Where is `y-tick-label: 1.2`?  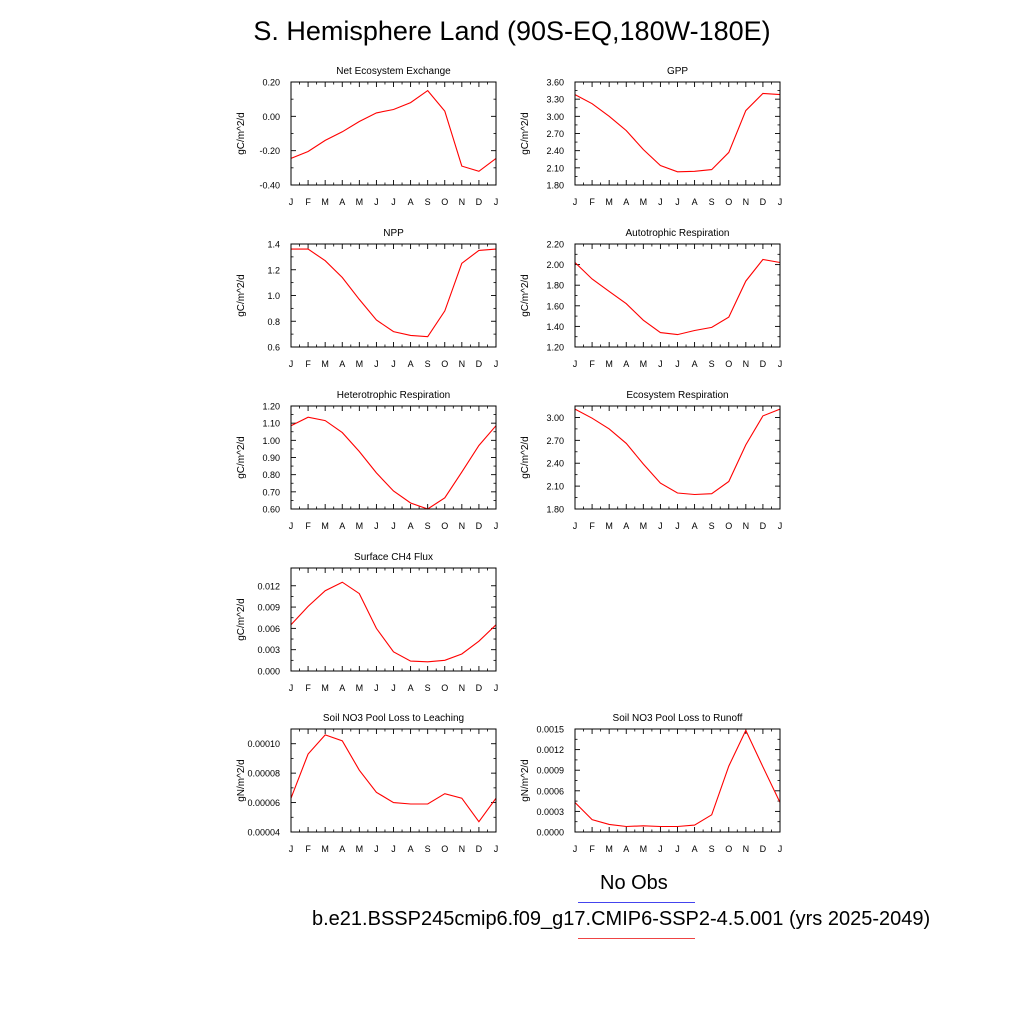 y-tick-label: 1.2 is located at coordinates (273, 270).